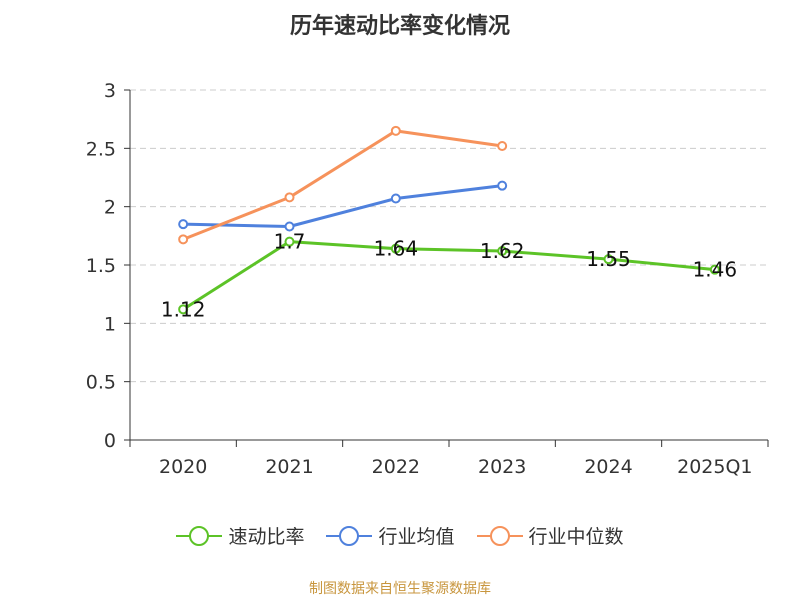 The image size is (800, 600). What do you see at coordinates (608, 467) in the screenshot?
I see `x-tick-label: 2024` at bounding box center [608, 467].